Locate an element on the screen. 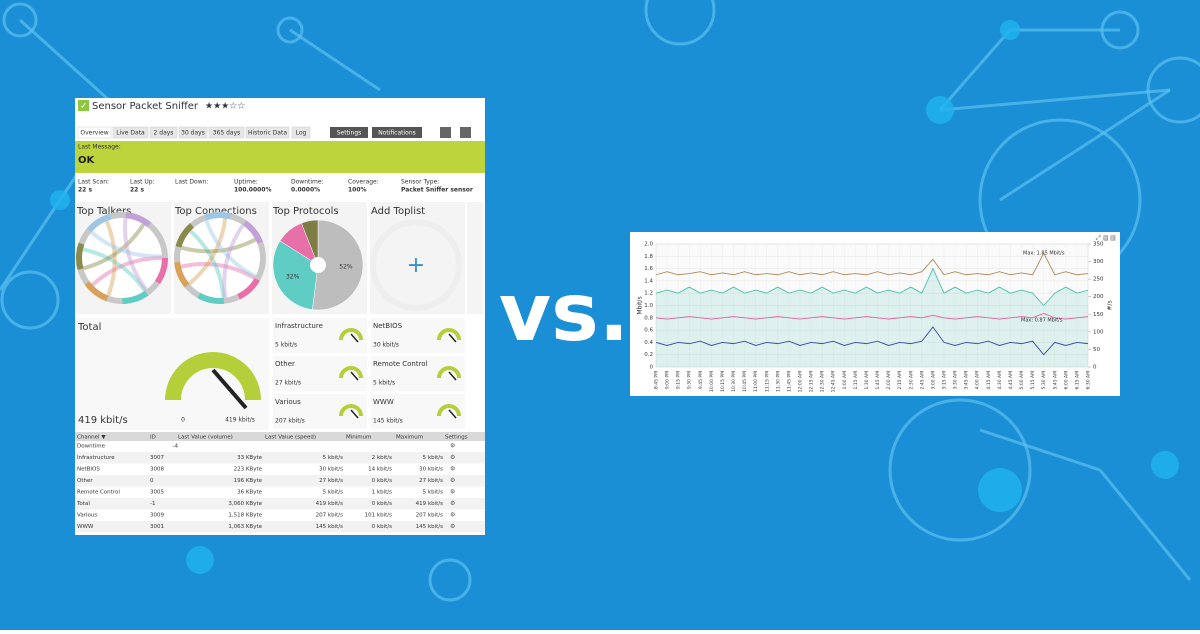 The width and height of the screenshot is (1200, 634). x-tick-label: 2:45 AM is located at coordinates (922, 380).